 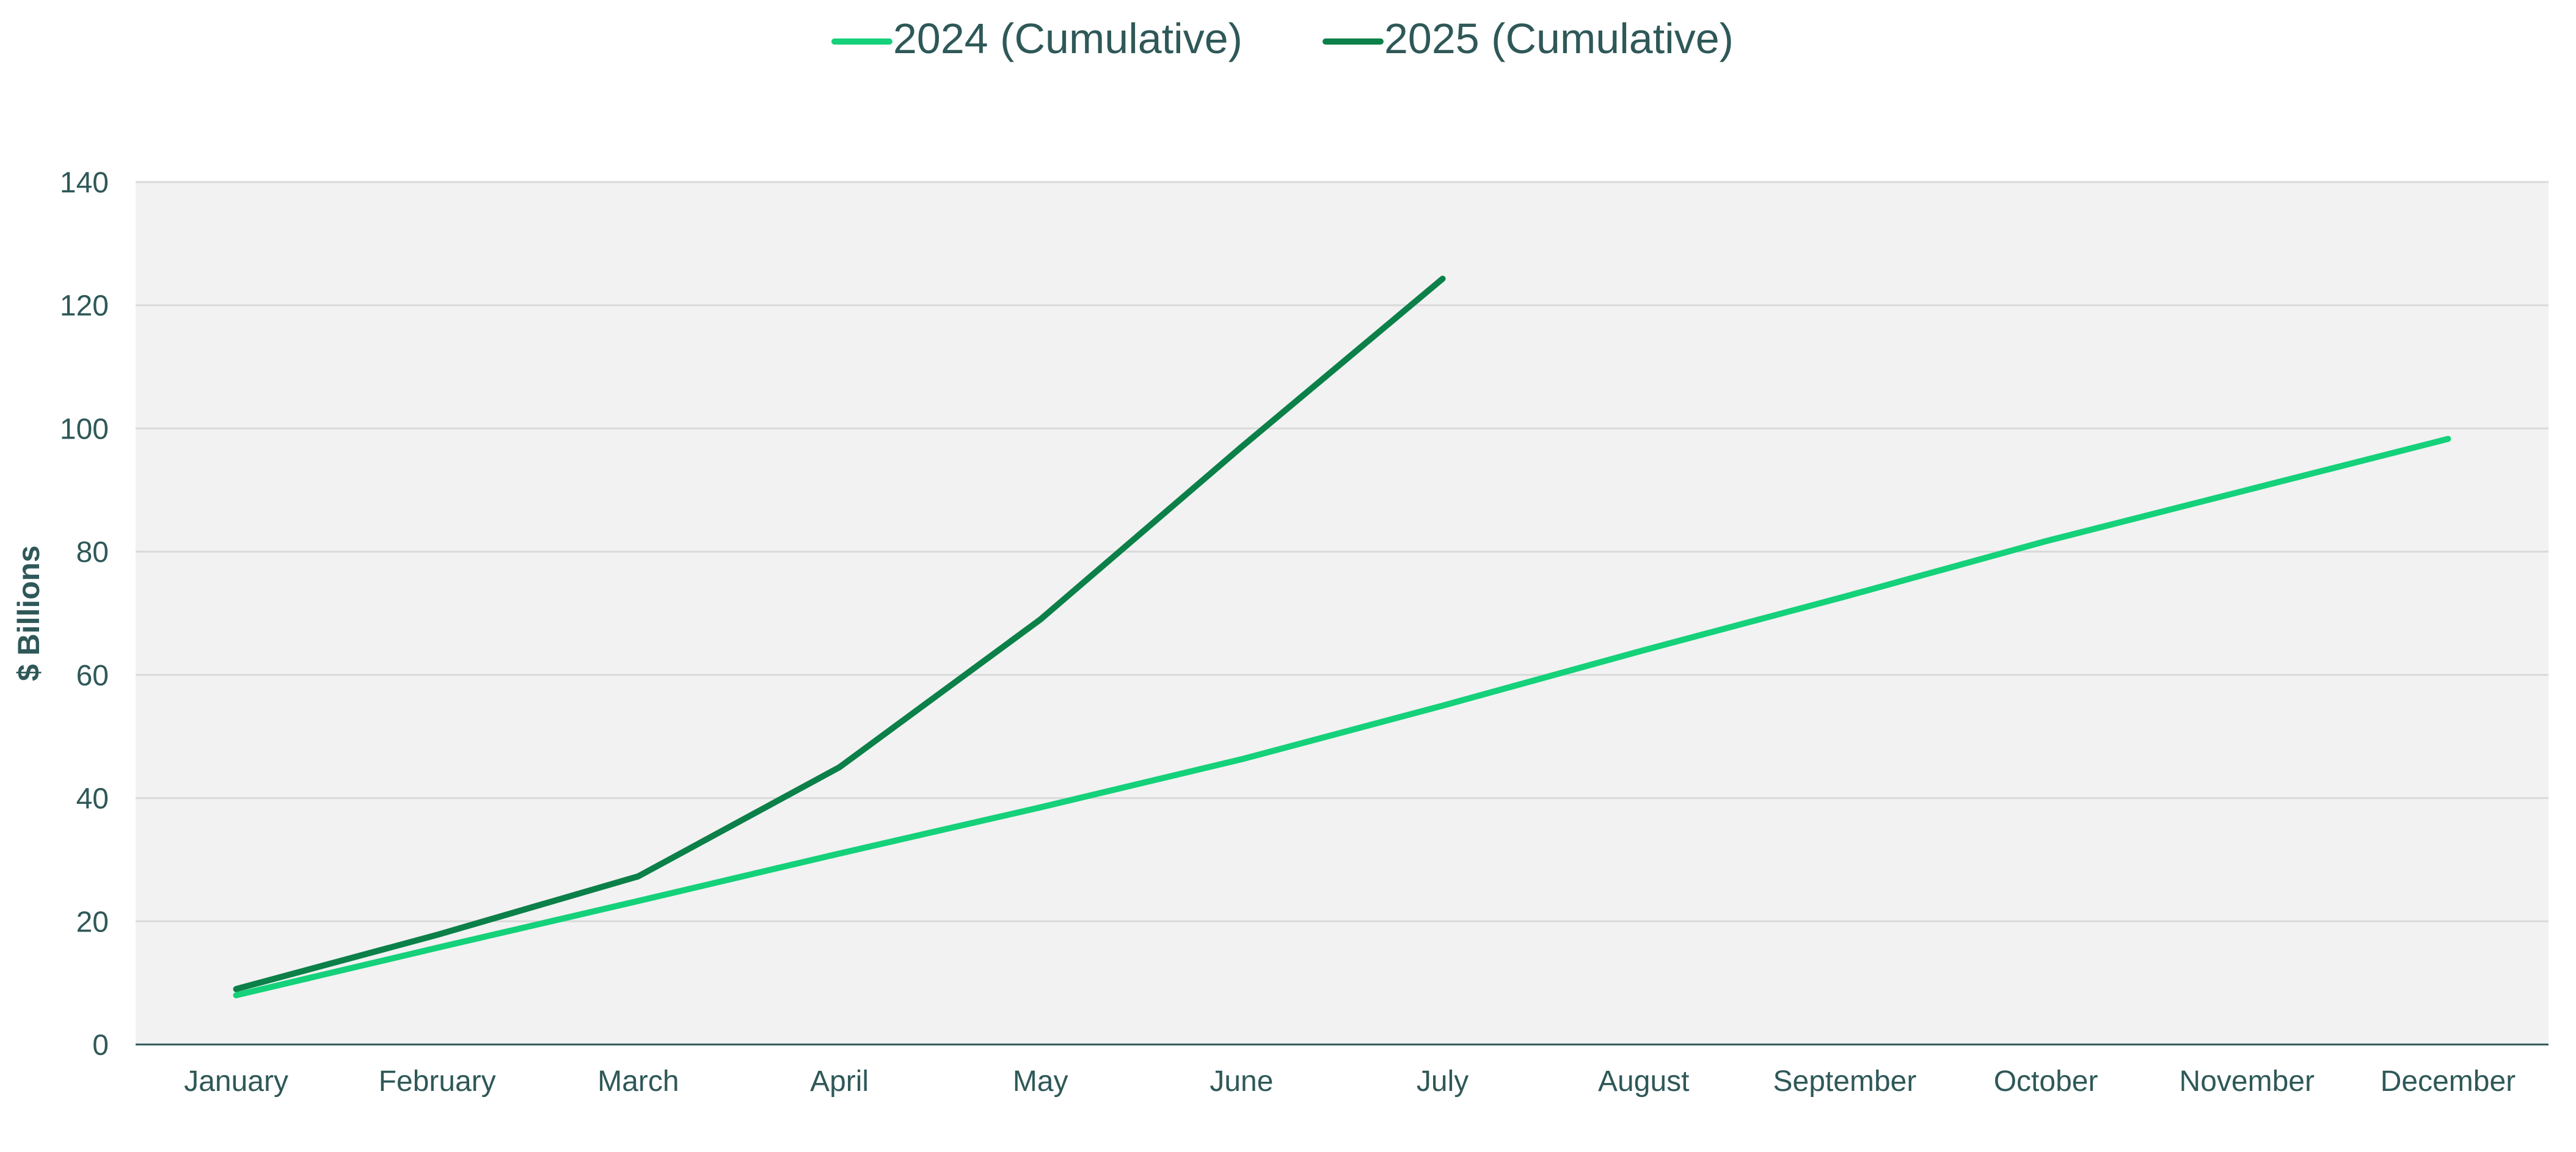 I want to click on y-tick-label: 40, so click(x=92, y=799).